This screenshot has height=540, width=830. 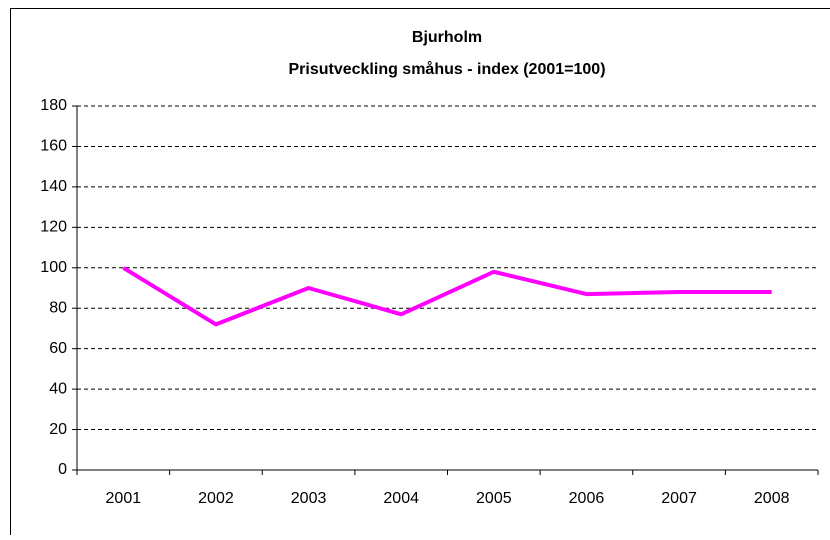 What do you see at coordinates (446, 69) in the screenshot?
I see `chart-subtitle: Prisutveckling småhus - index (2001=100)` at bounding box center [446, 69].